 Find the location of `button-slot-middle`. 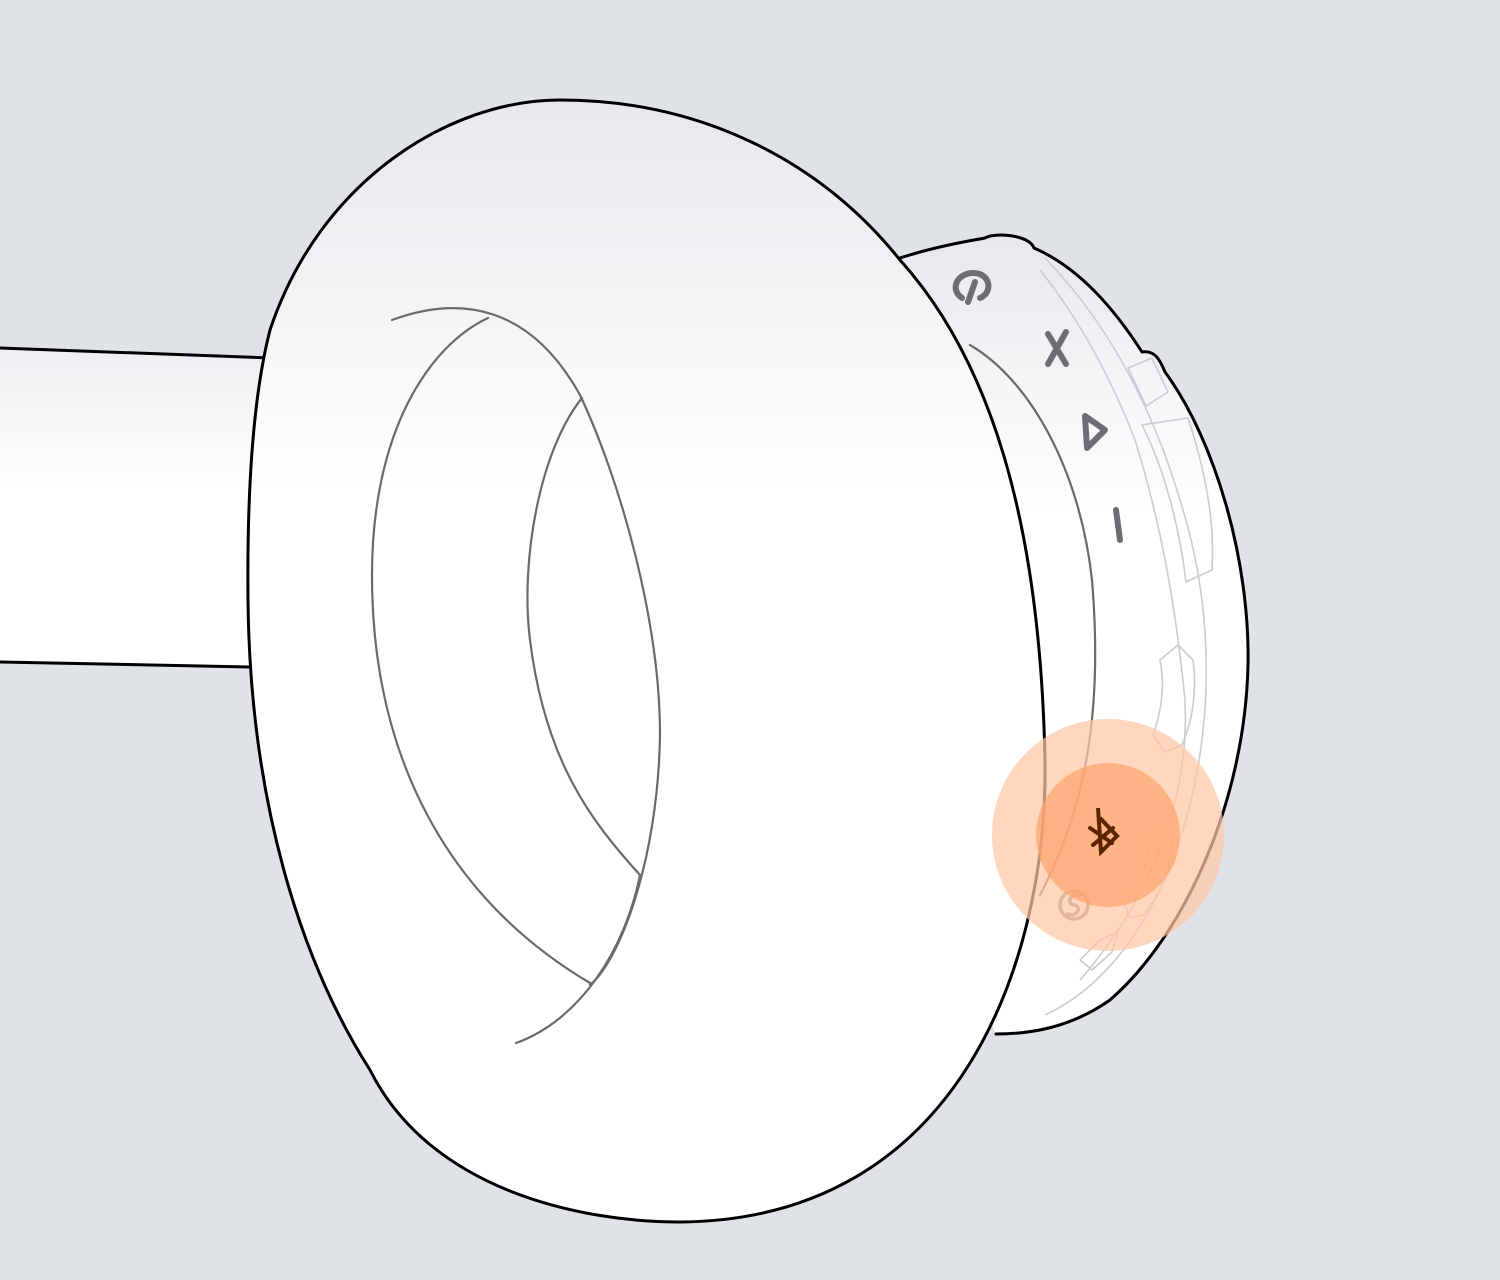

button-slot-middle is located at coordinates (1174, 698).